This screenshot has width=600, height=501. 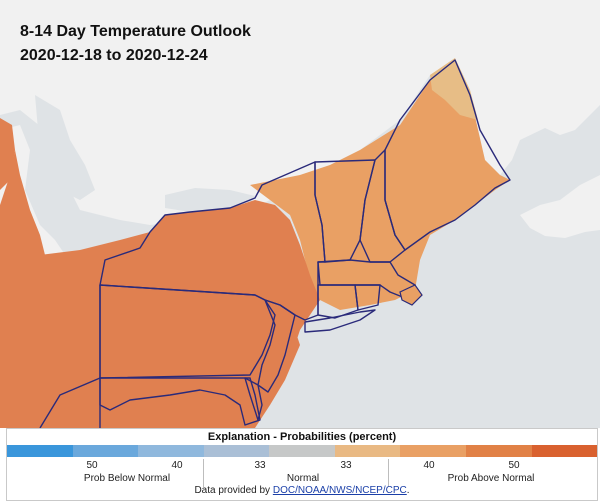 I want to click on credit-link: DOC/NOAA/NWS/NCEP/CPC, so click(x=339, y=490).